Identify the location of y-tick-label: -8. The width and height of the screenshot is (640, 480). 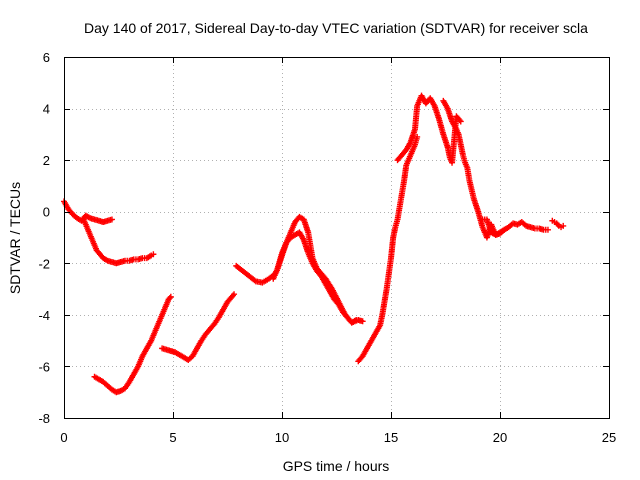
(44, 418).